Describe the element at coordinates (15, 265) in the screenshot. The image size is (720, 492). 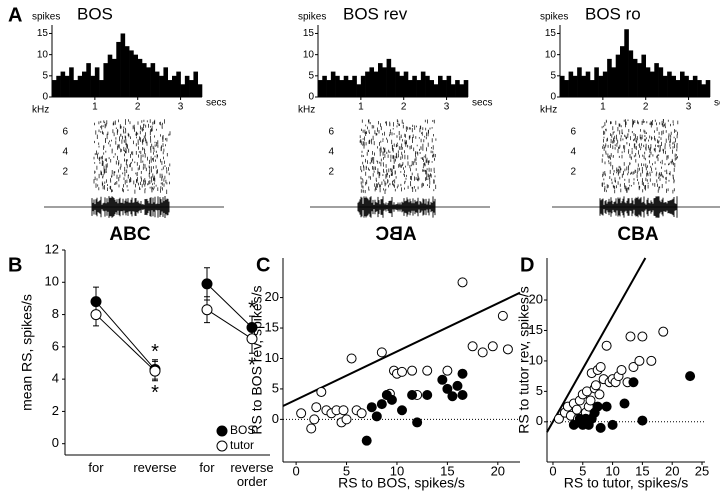
I see `panel-label: B` at that location.